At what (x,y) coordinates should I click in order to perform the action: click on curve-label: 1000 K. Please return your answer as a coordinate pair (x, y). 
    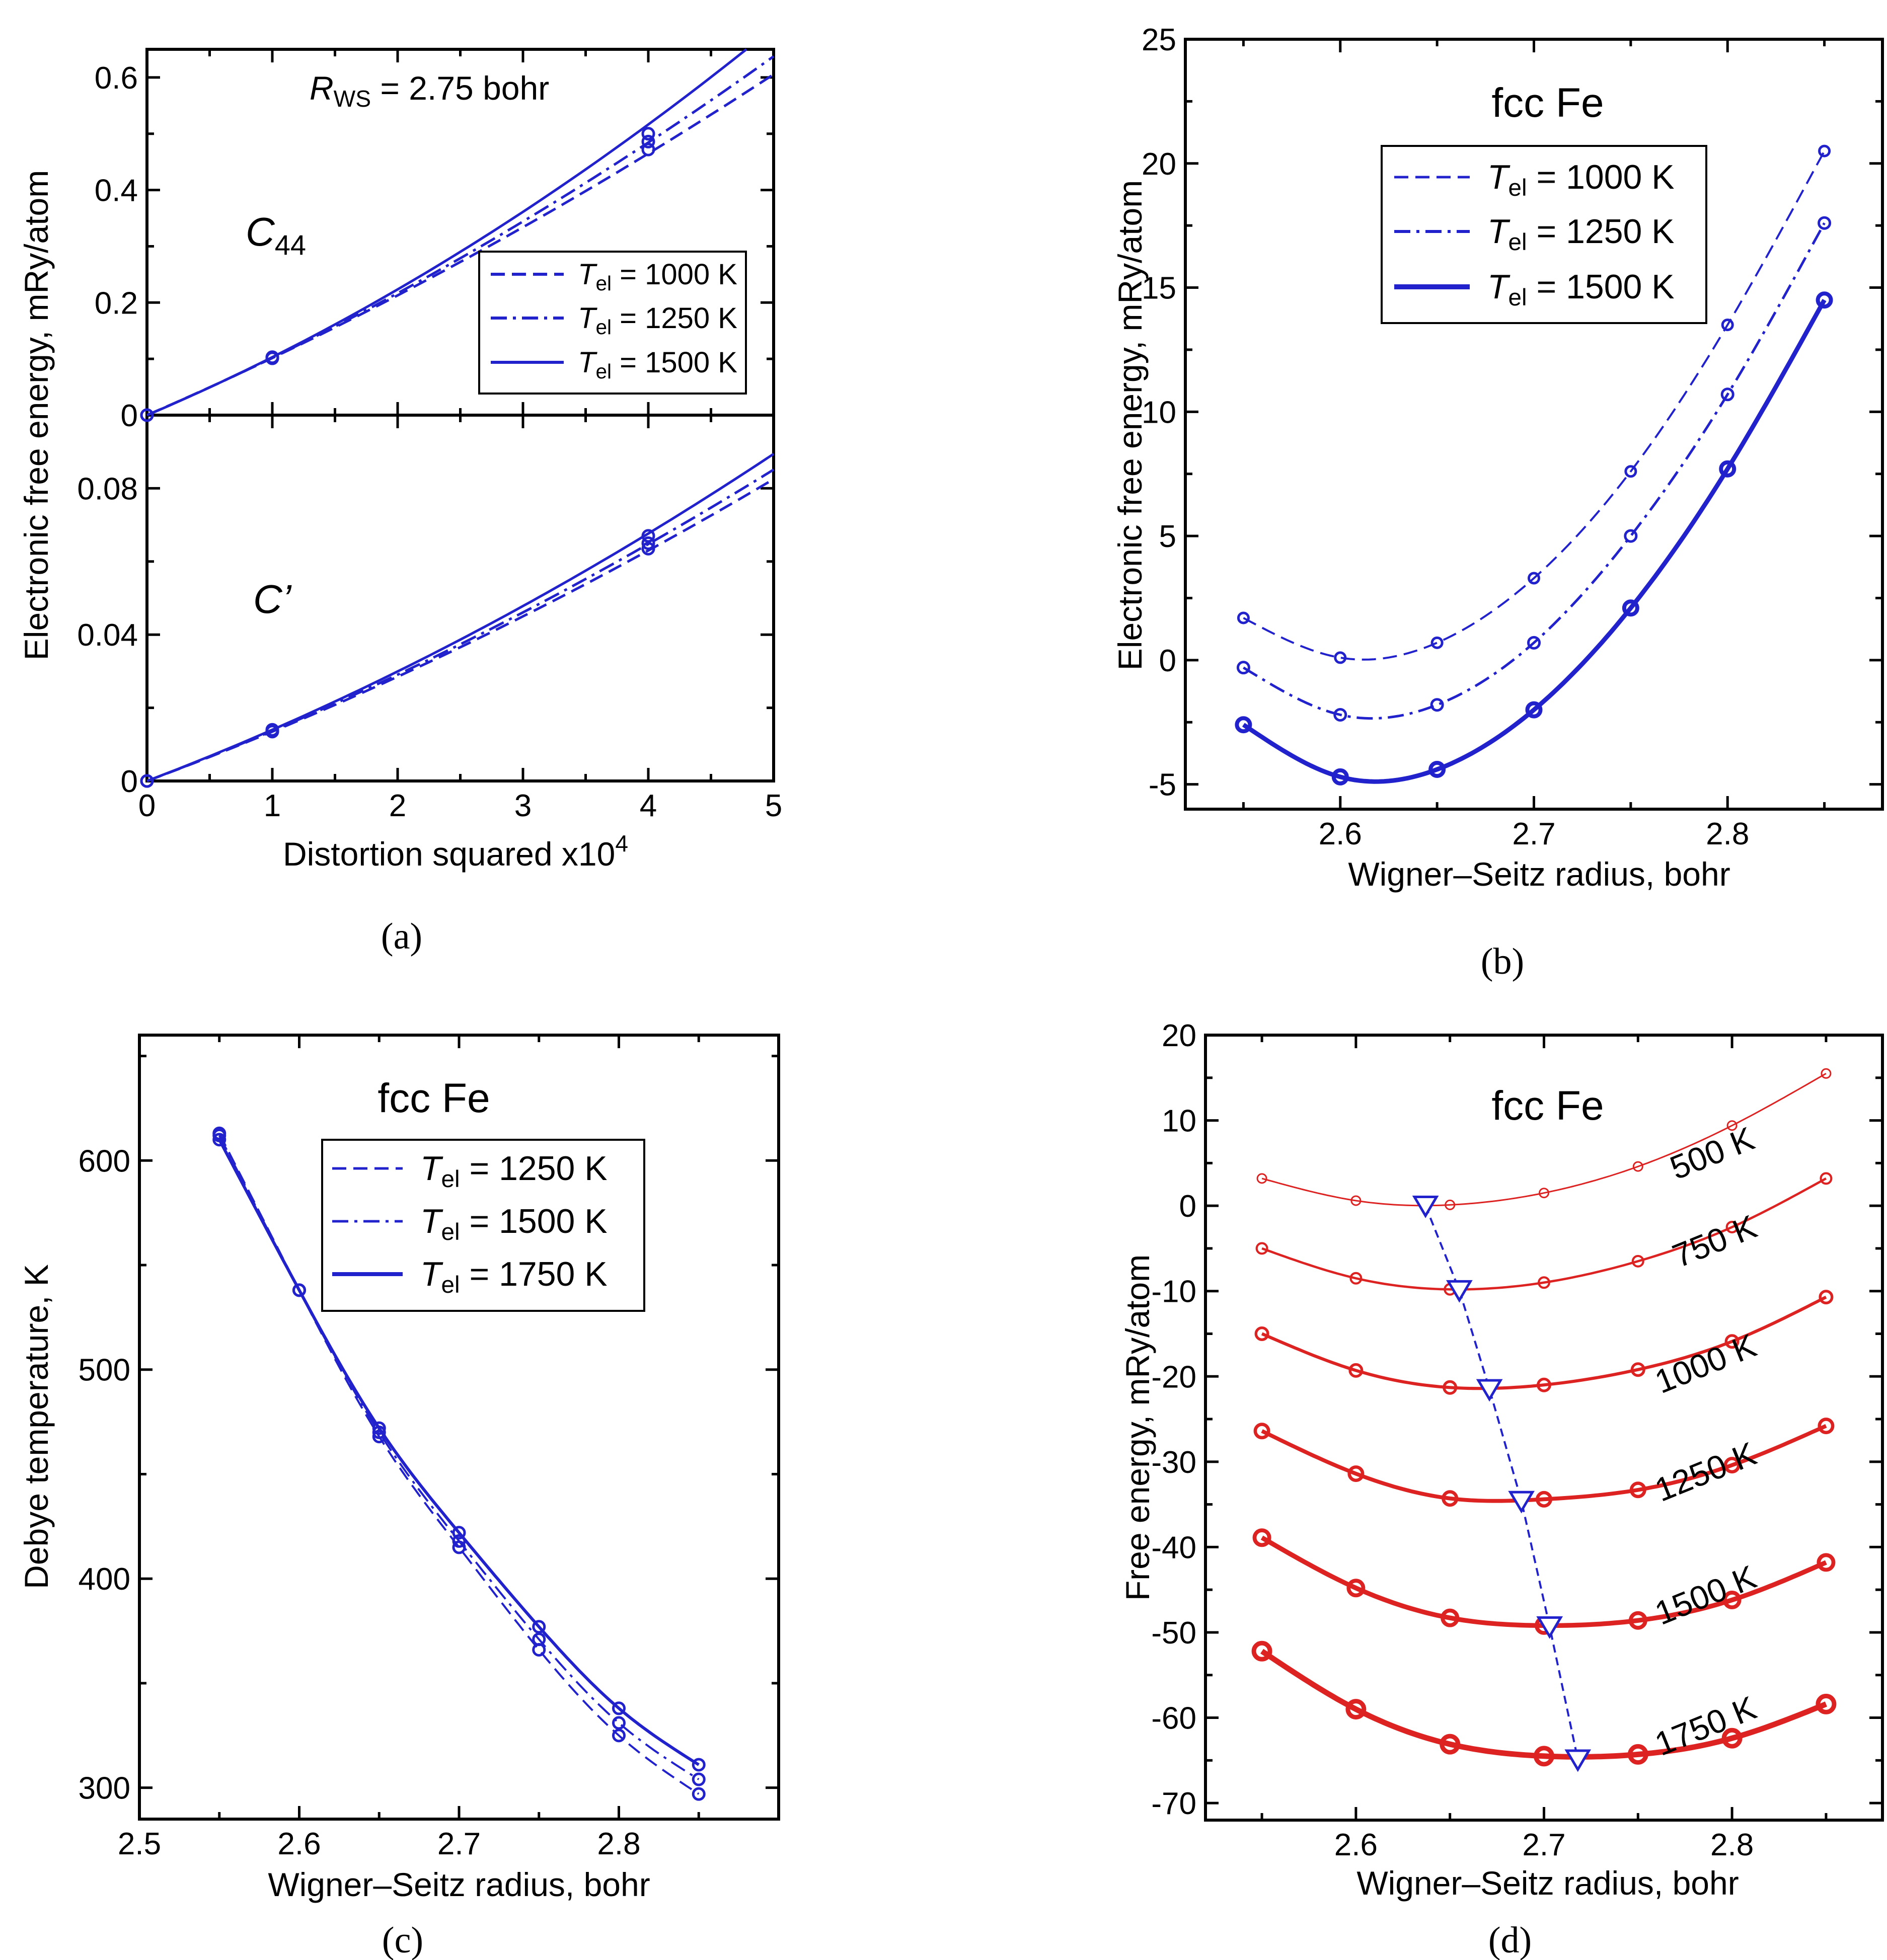
    Looking at the image, I should click on (1706, 1363).